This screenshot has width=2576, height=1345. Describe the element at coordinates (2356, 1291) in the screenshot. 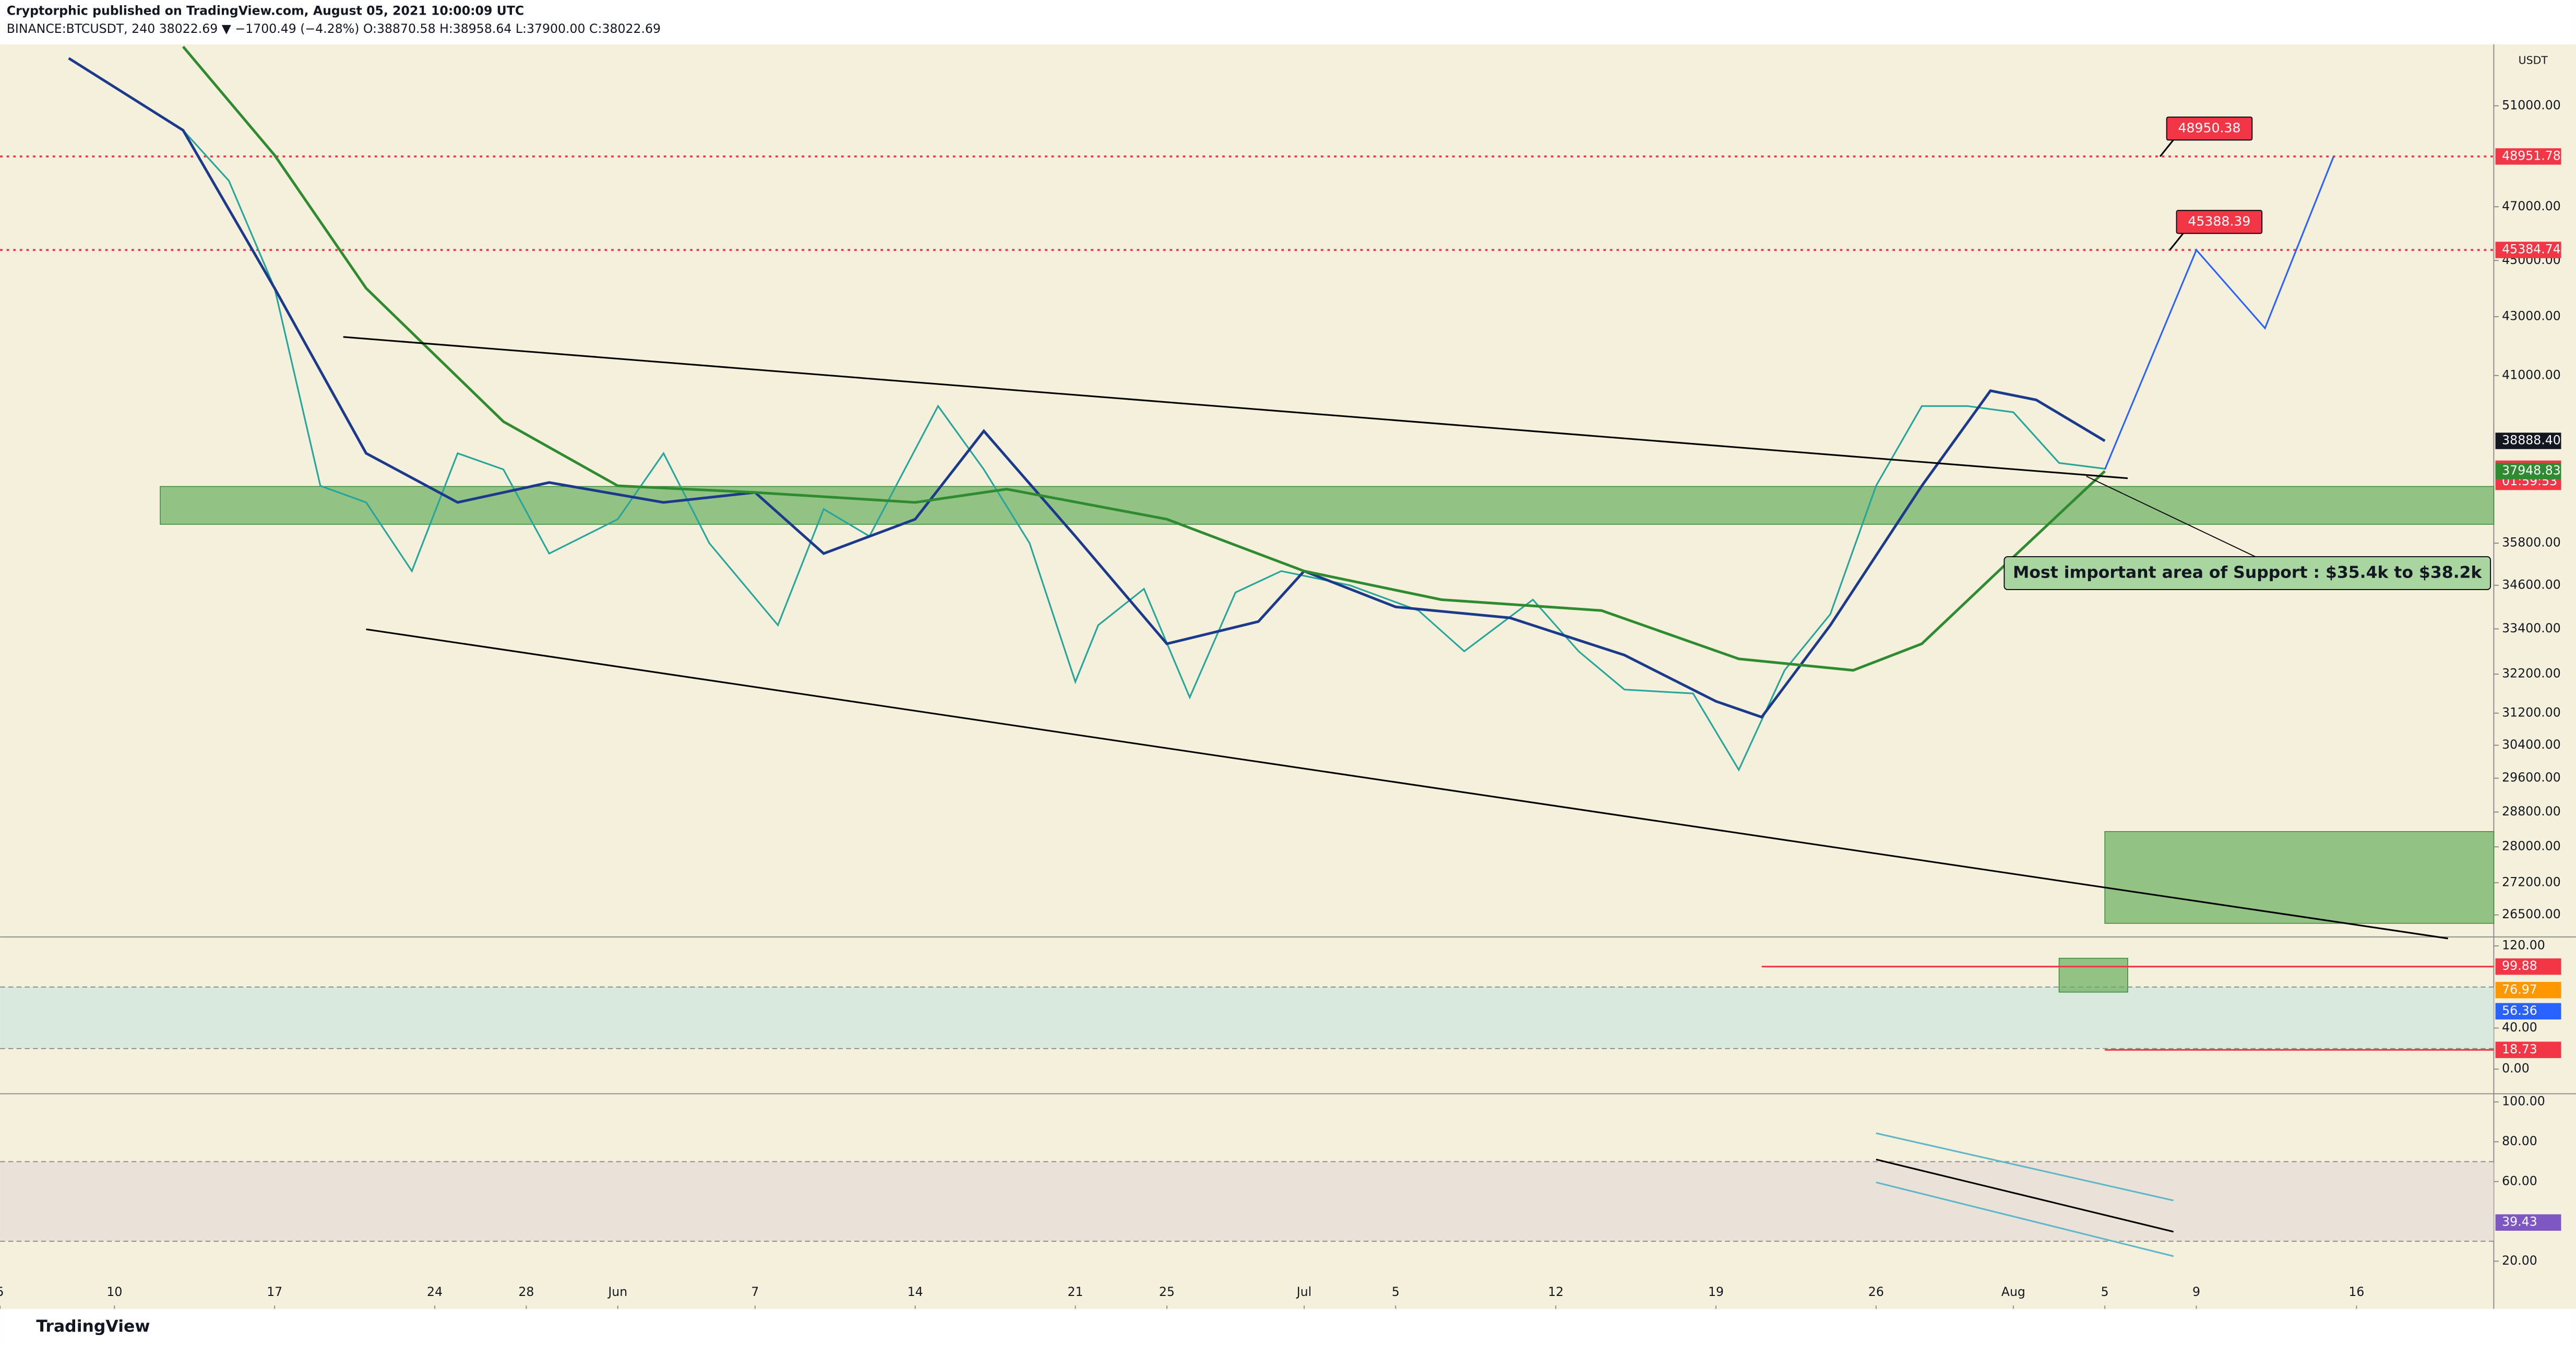

I see `x-tick-label: 16` at that location.